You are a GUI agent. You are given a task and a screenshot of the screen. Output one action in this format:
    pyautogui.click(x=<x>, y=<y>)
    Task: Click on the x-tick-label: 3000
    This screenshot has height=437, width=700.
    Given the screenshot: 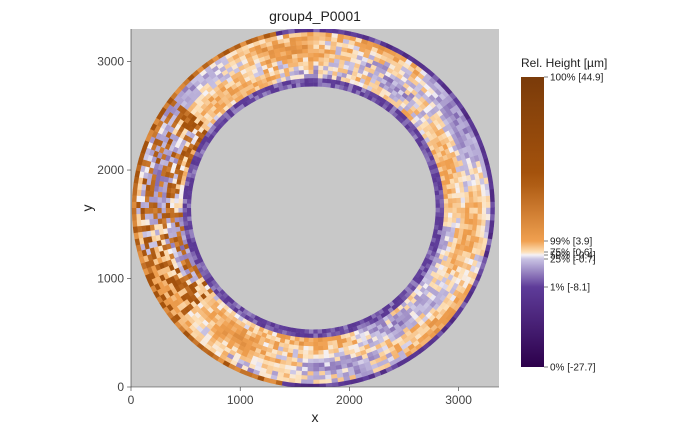 What is the action you would take?
    pyautogui.click(x=458, y=400)
    